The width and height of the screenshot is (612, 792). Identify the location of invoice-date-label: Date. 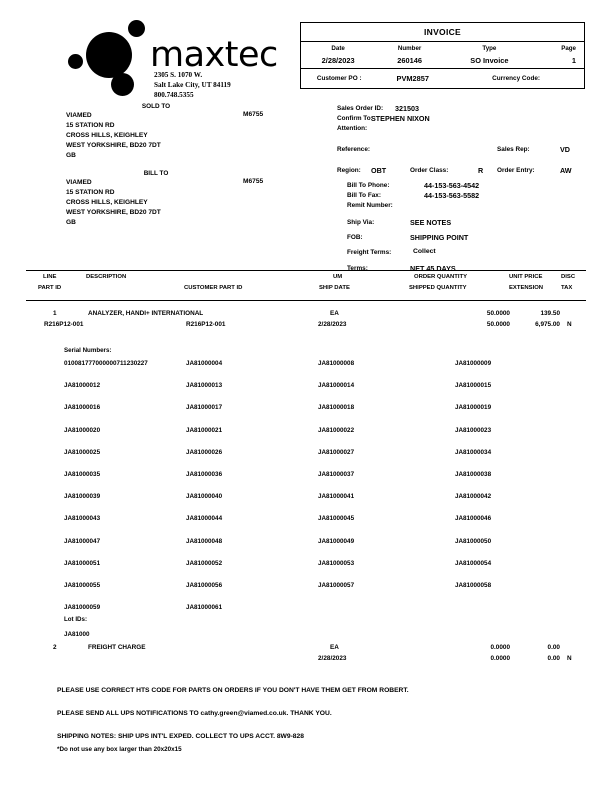
(338, 48).